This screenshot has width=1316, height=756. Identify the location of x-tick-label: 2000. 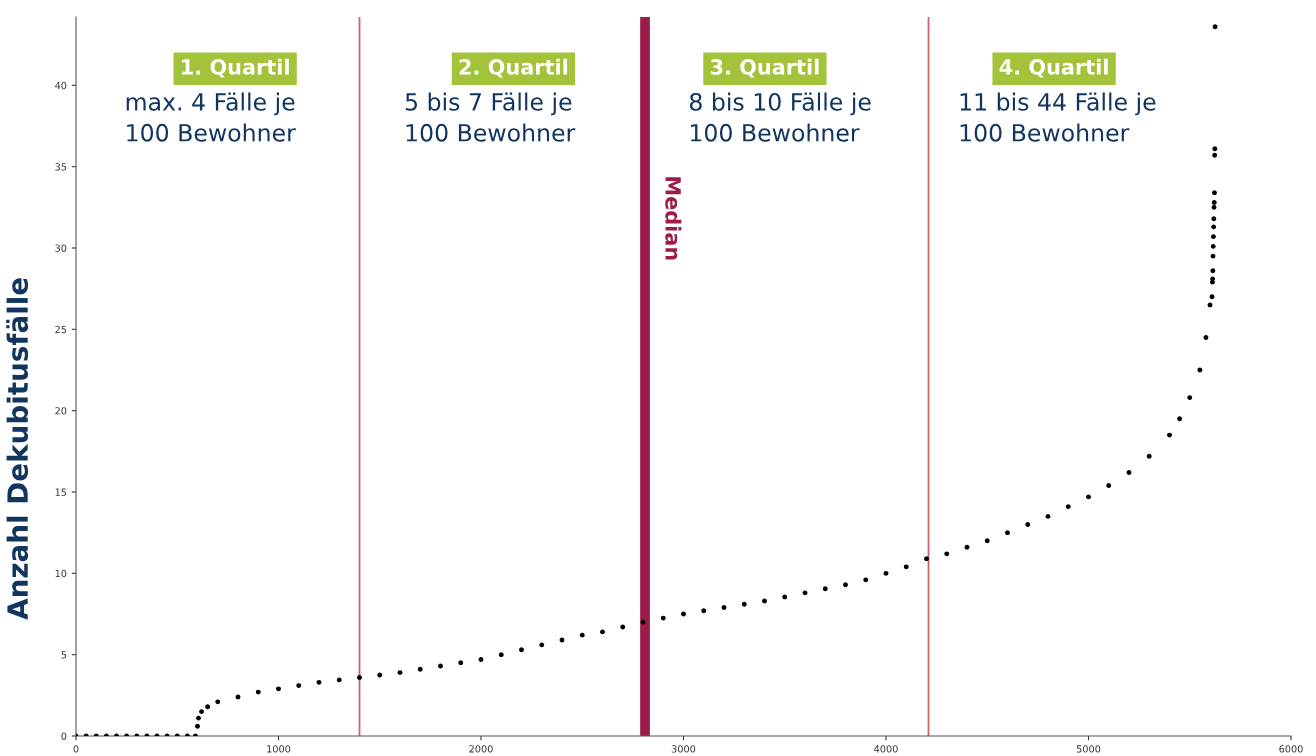
(481, 749).